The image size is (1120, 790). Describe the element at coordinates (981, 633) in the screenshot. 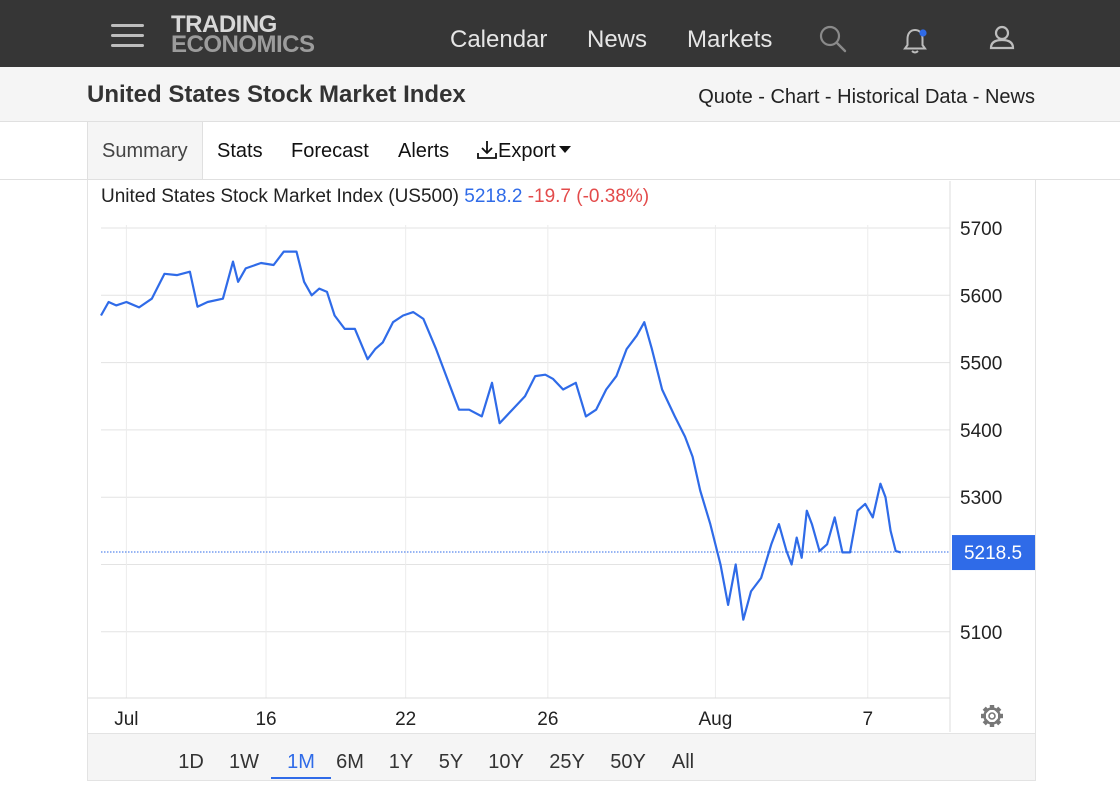

I see `y-tick-label: 5100` at that location.